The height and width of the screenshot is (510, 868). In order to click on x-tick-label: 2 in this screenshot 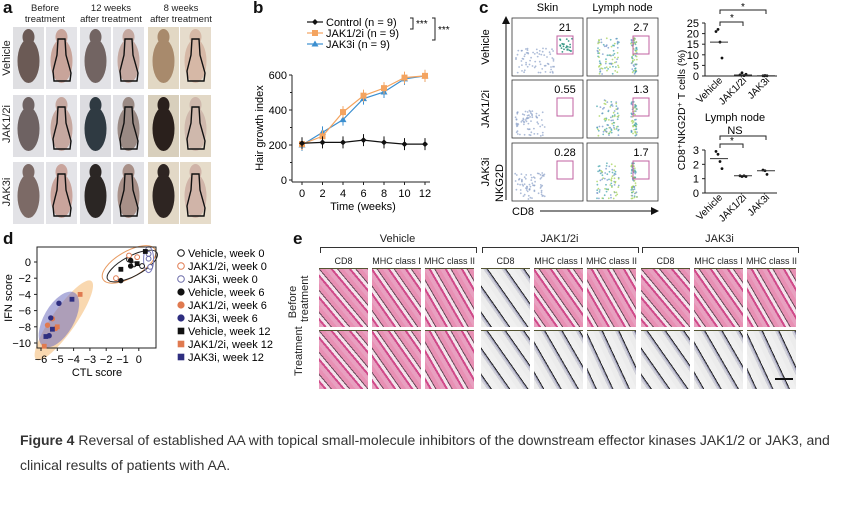, I will do `click(322, 194)`.